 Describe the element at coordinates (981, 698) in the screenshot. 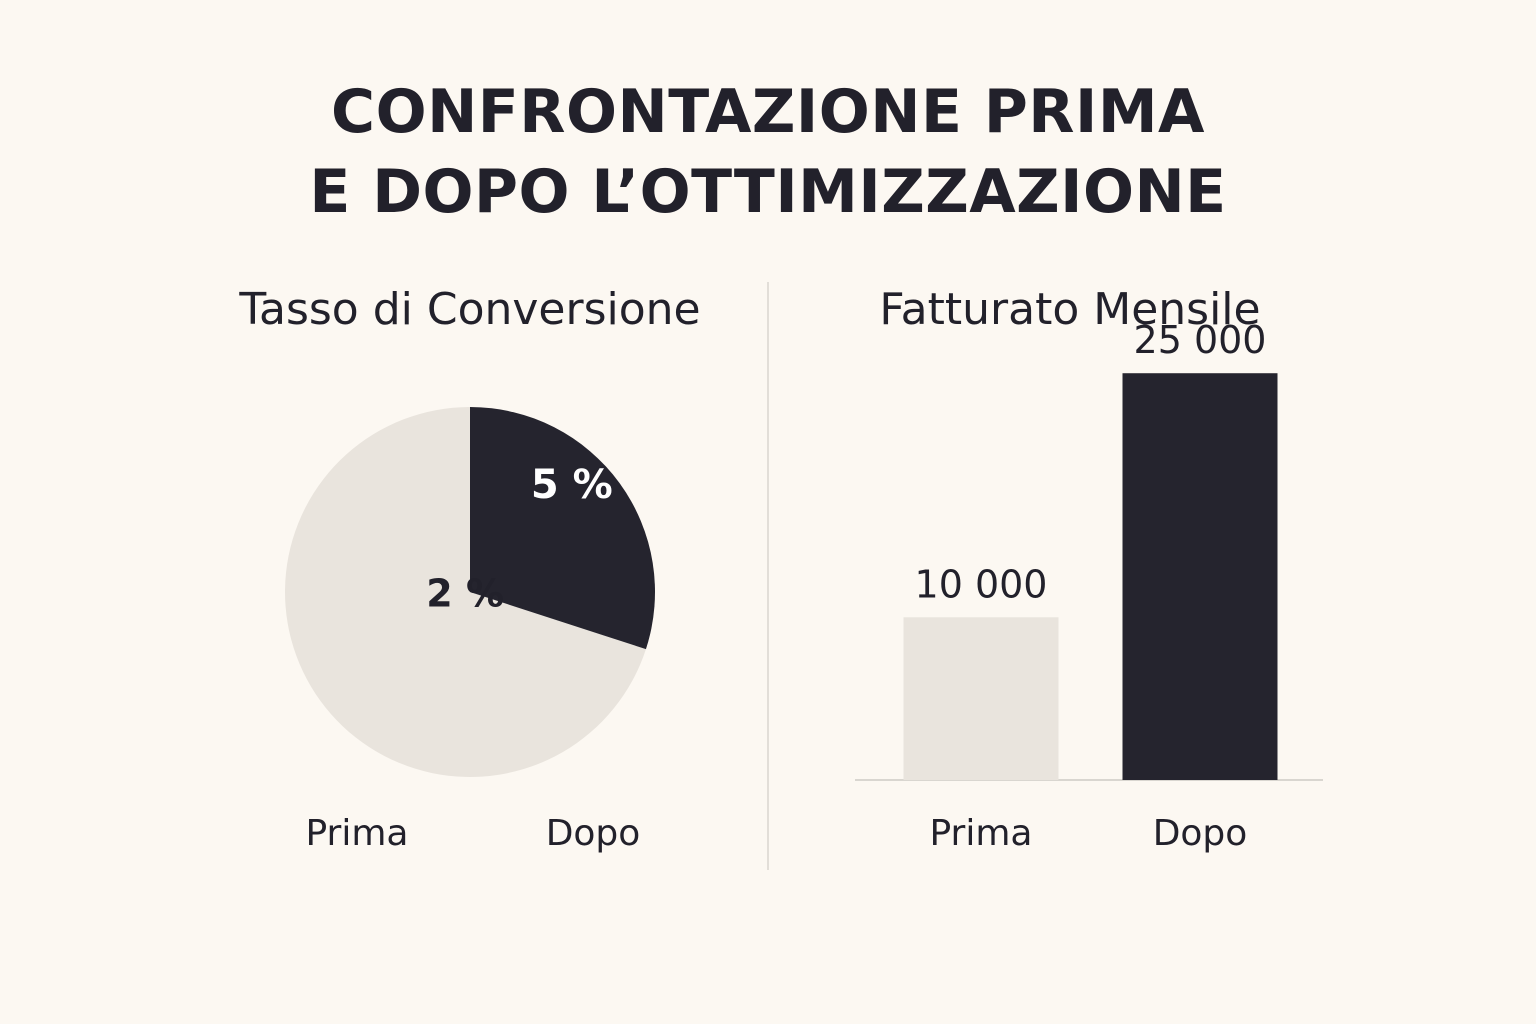

I see `bar-prima` at that location.